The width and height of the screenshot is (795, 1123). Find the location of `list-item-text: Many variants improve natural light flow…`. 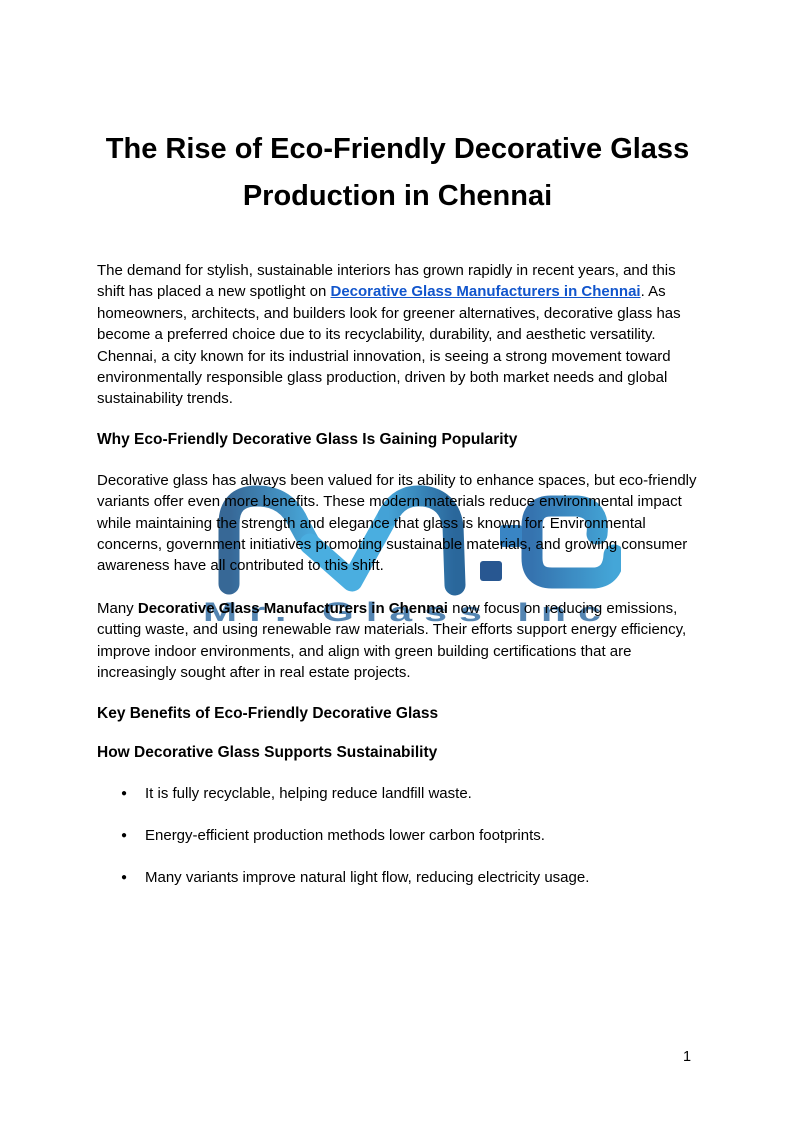

list-item-text: Many variants improve natural light flow… is located at coordinates (367, 877).